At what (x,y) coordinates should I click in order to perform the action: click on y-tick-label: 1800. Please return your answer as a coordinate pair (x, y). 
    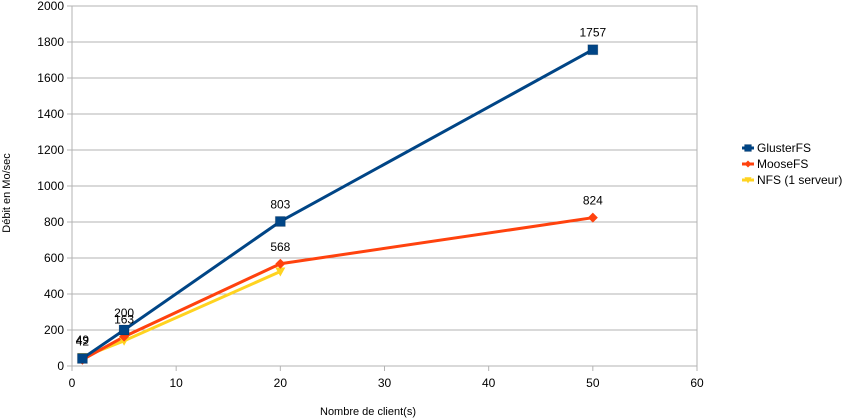
    Looking at the image, I should click on (50, 42).